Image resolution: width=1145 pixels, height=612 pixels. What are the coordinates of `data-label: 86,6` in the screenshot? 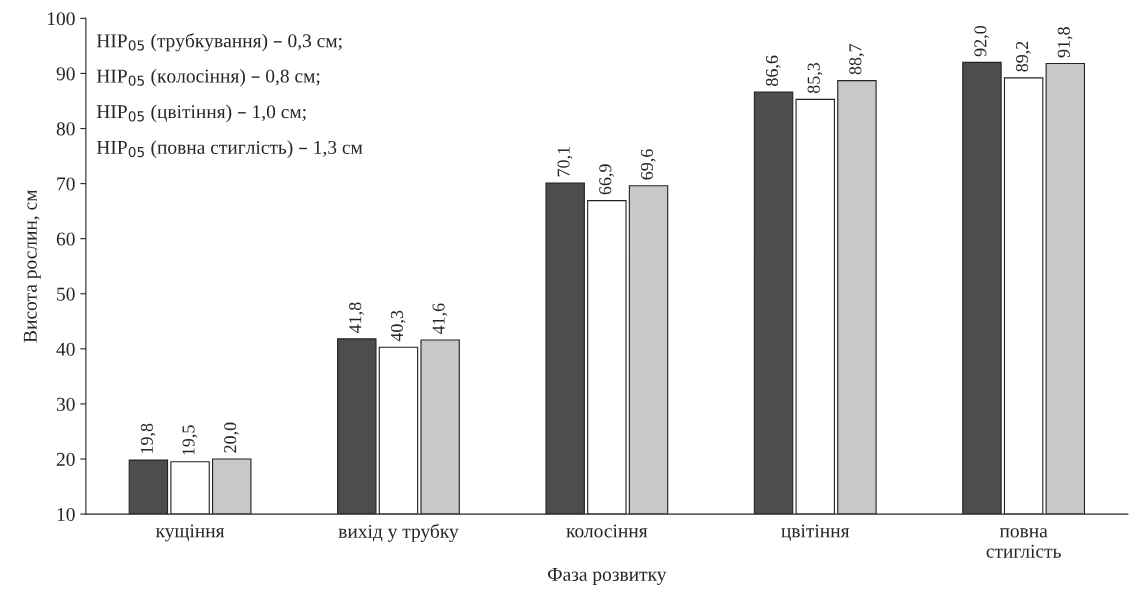 It's located at (773, 70).